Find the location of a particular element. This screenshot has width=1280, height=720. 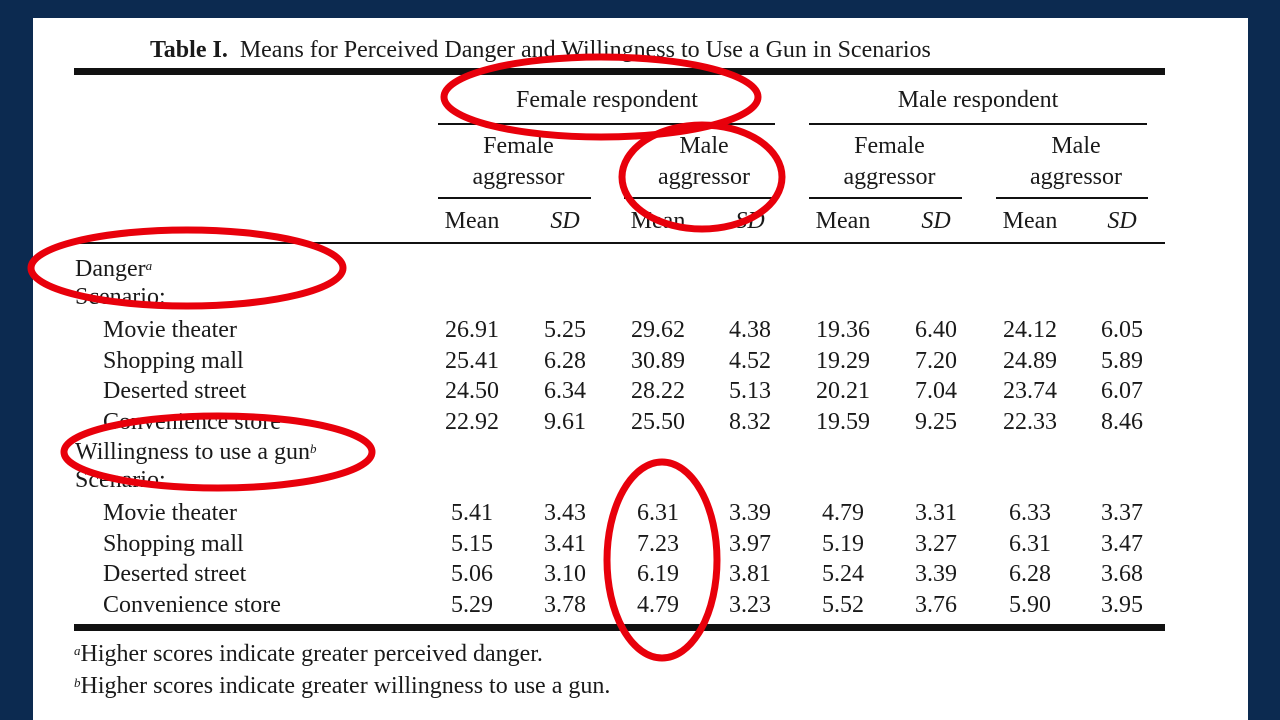

table-cell: 5.19 is located at coordinates (843, 543).